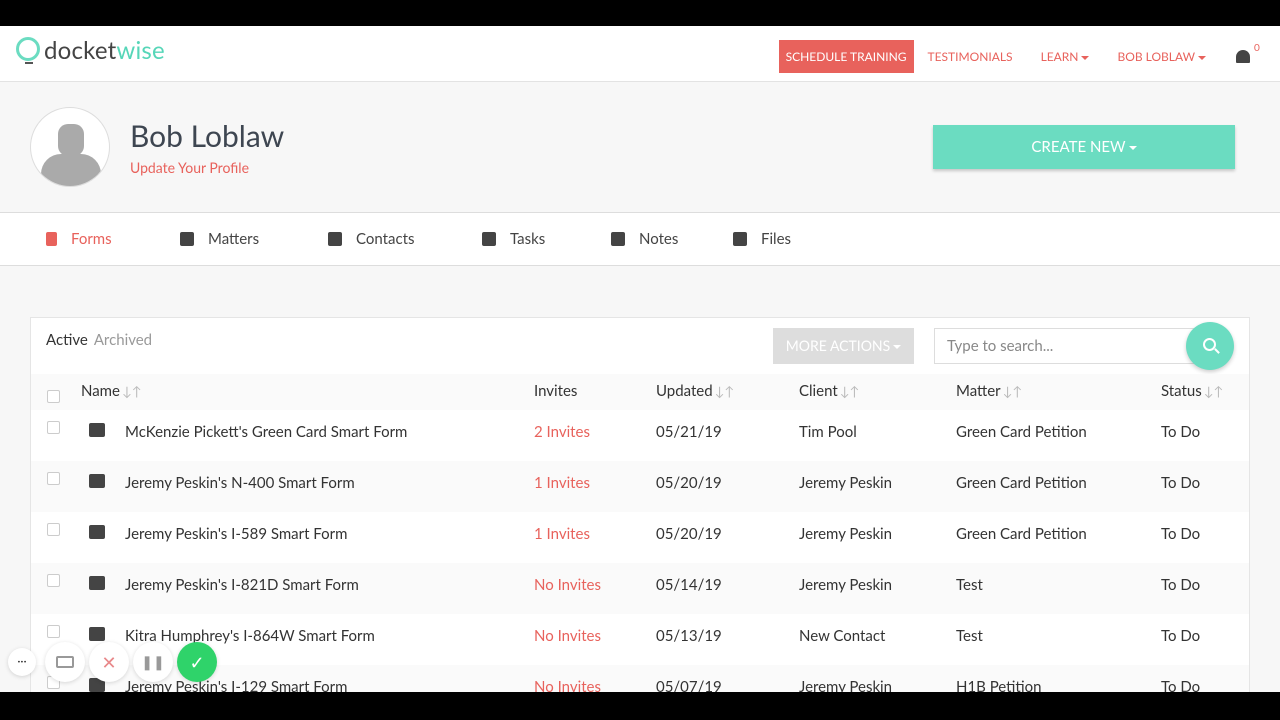 This screenshot has width=1280, height=720. What do you see at coordinates (740, 239) in the screenshot?
I see `paperclip-icon` at bounding box center [740, 239].